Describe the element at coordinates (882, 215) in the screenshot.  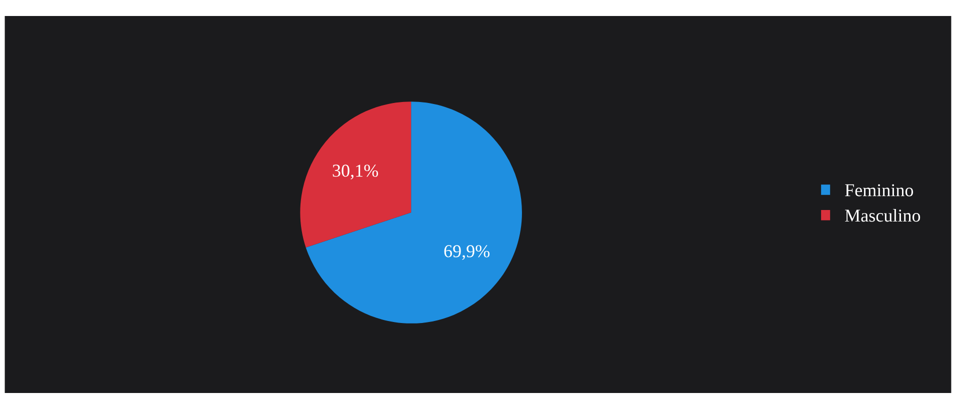
I see `legend-label: Masculino` at that location.